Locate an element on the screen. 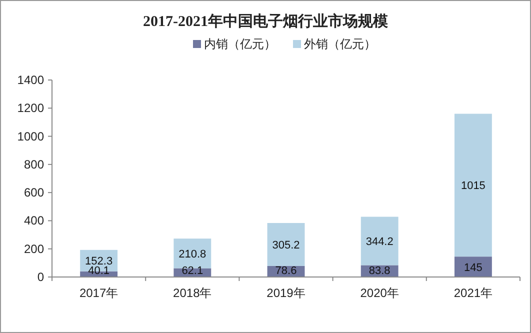  y-tick-label: 1200 is located at coordinates (30, 108).